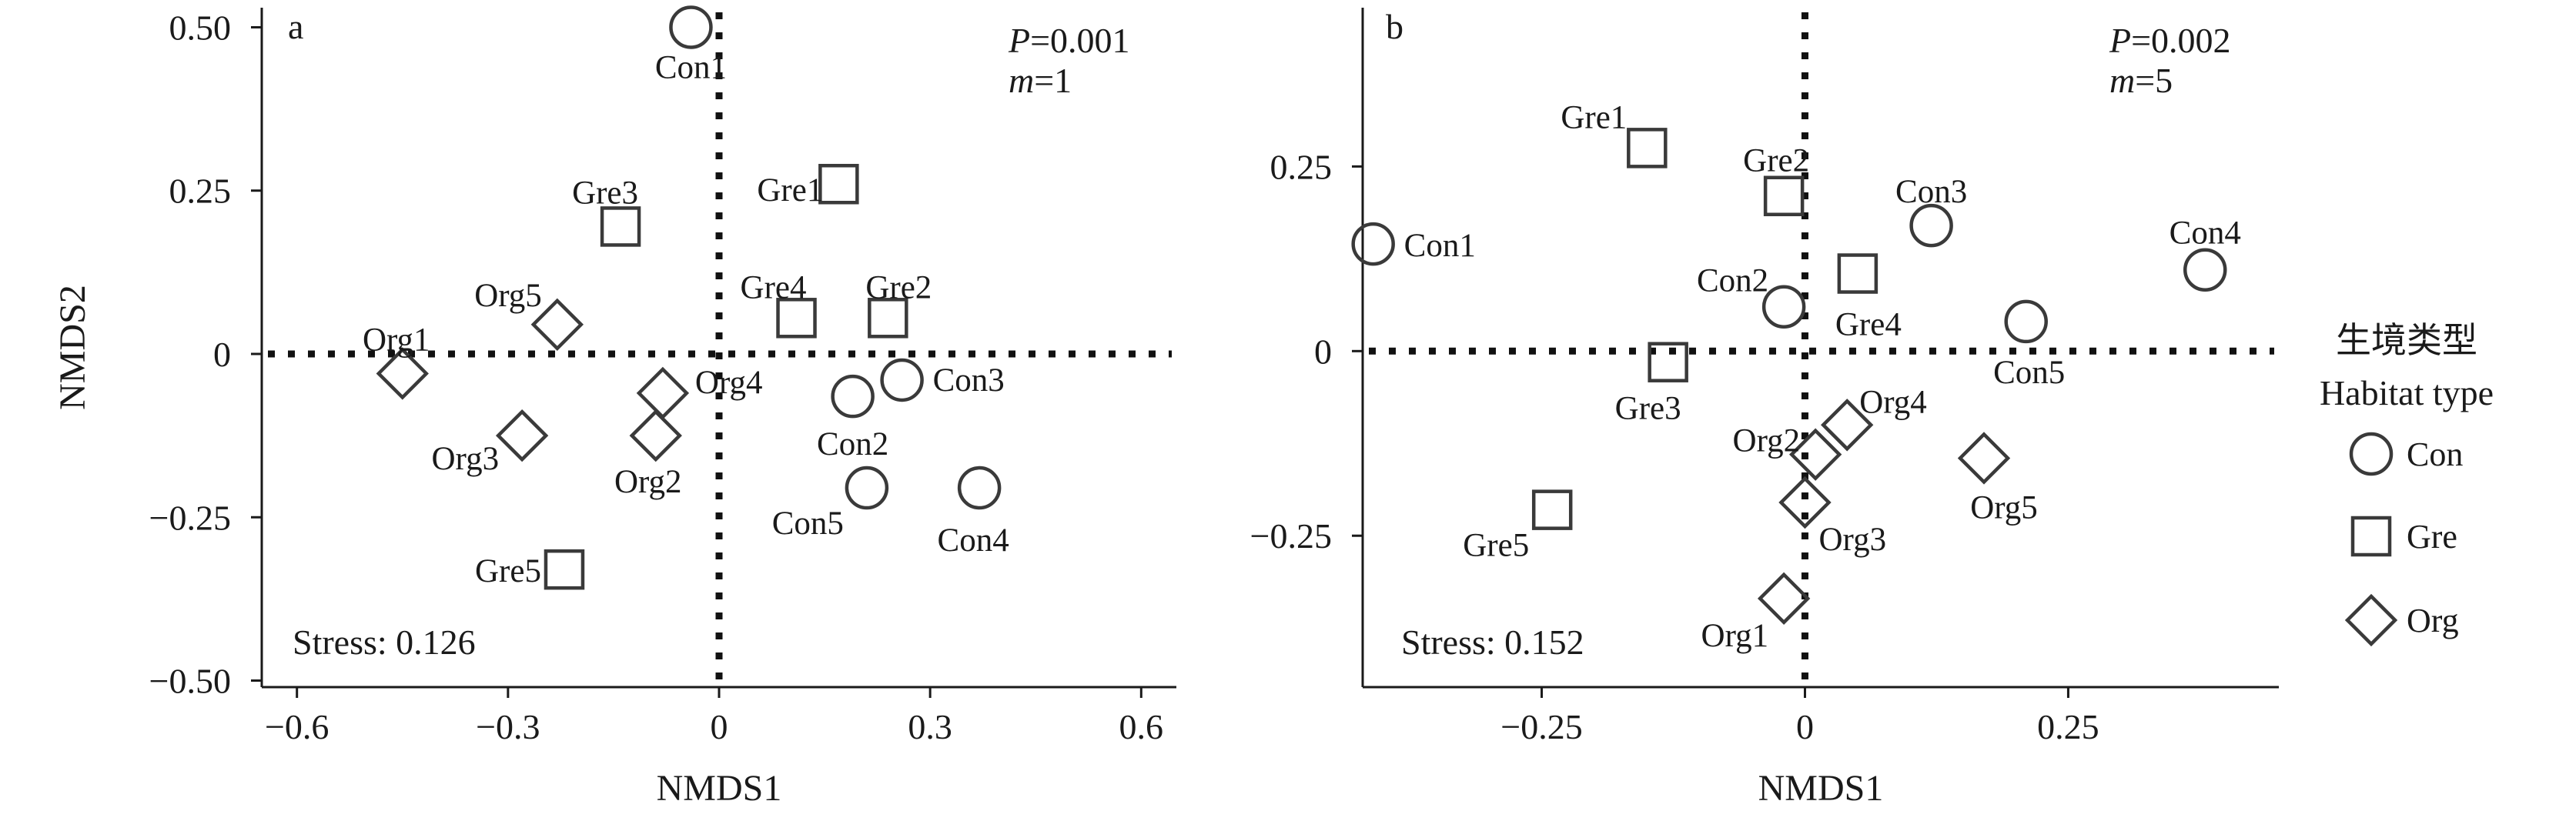 The image size is (2576, 821). What do you see at coordinates (2372, 454) in the screenshot?
I see `legend-circle-icon` at bounding box center [2372, 454].